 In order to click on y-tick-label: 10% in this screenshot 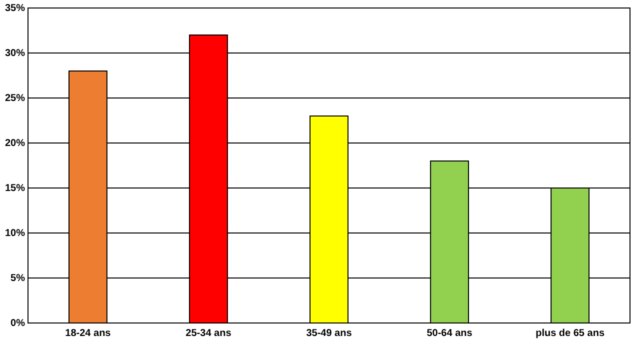, I will do `click(15, 234)`.